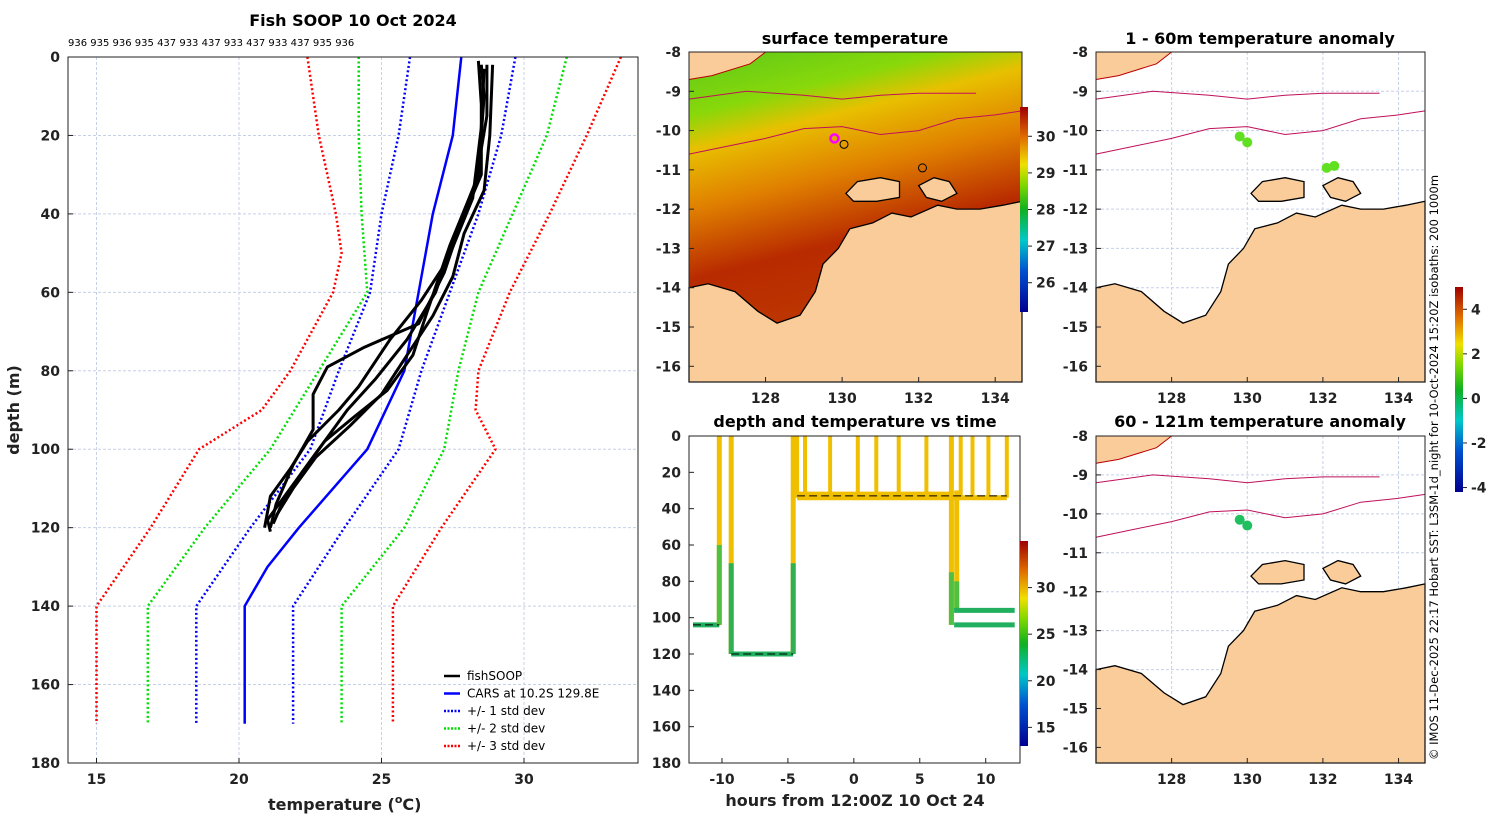 The width and height of the screenshot is (1500, 824). What do you see at coordinates (494, 676) in the screenshot?
I see `legend-label: fishSOOP` at bounding box center [494, 676].